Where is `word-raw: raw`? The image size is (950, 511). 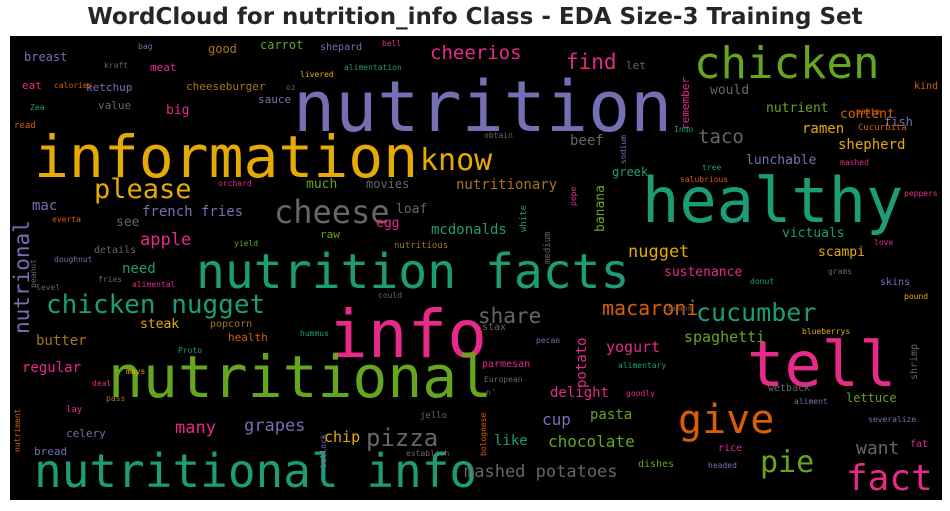 word-raw: raw is located at coordinates (330, 234).